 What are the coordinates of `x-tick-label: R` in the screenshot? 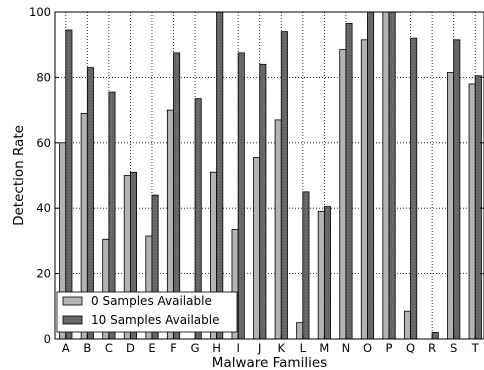 It's located at (432, 348).